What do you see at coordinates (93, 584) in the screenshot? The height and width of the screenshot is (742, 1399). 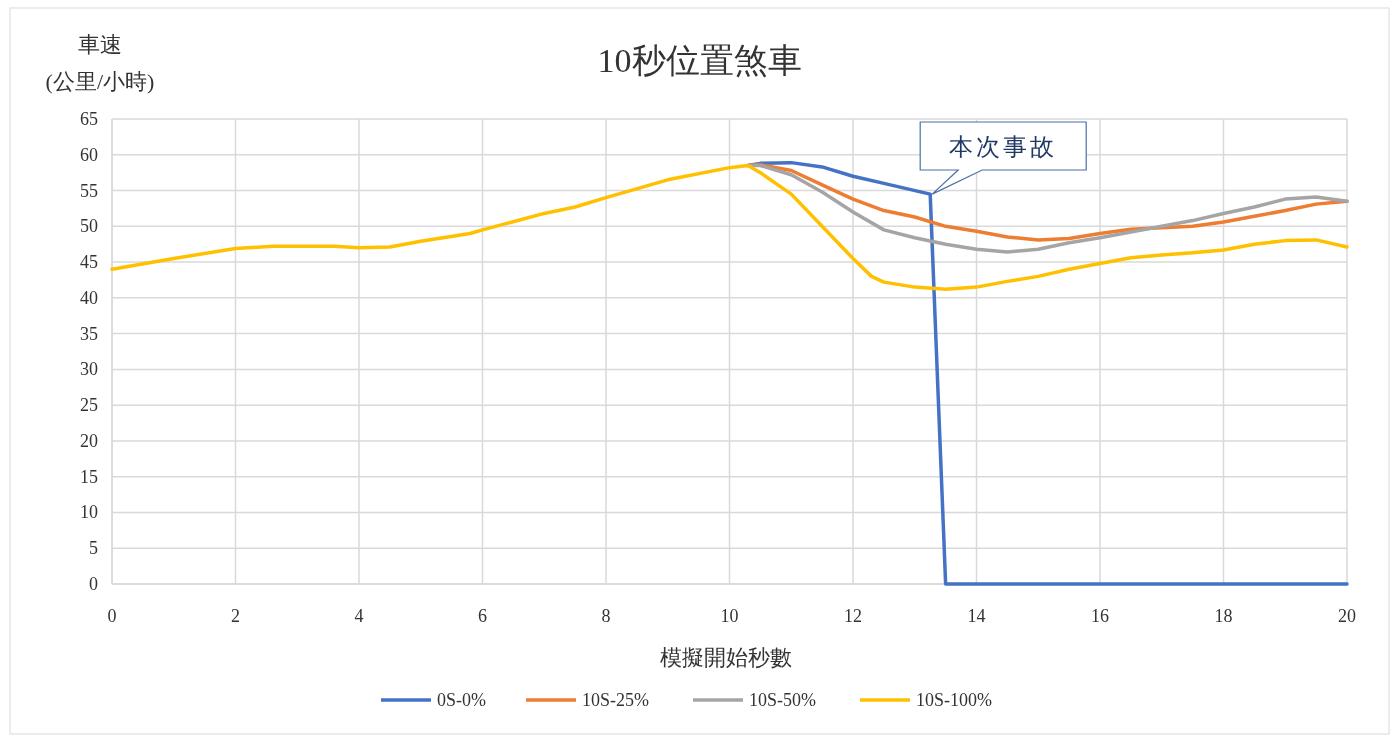 I see `y-tick-label: 0` at bounding box center [93, 584].